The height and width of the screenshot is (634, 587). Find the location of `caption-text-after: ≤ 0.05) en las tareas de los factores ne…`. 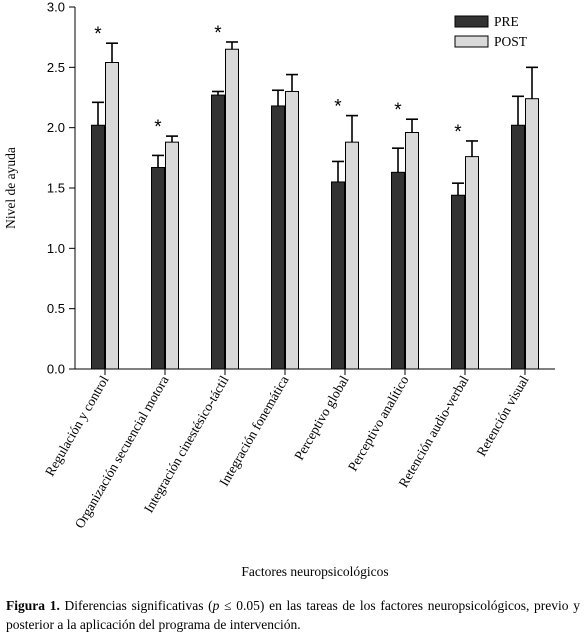

caption-text-after: ≤ 0.05) en las tareas de los factores ne… is located at coordinates (293, 615).